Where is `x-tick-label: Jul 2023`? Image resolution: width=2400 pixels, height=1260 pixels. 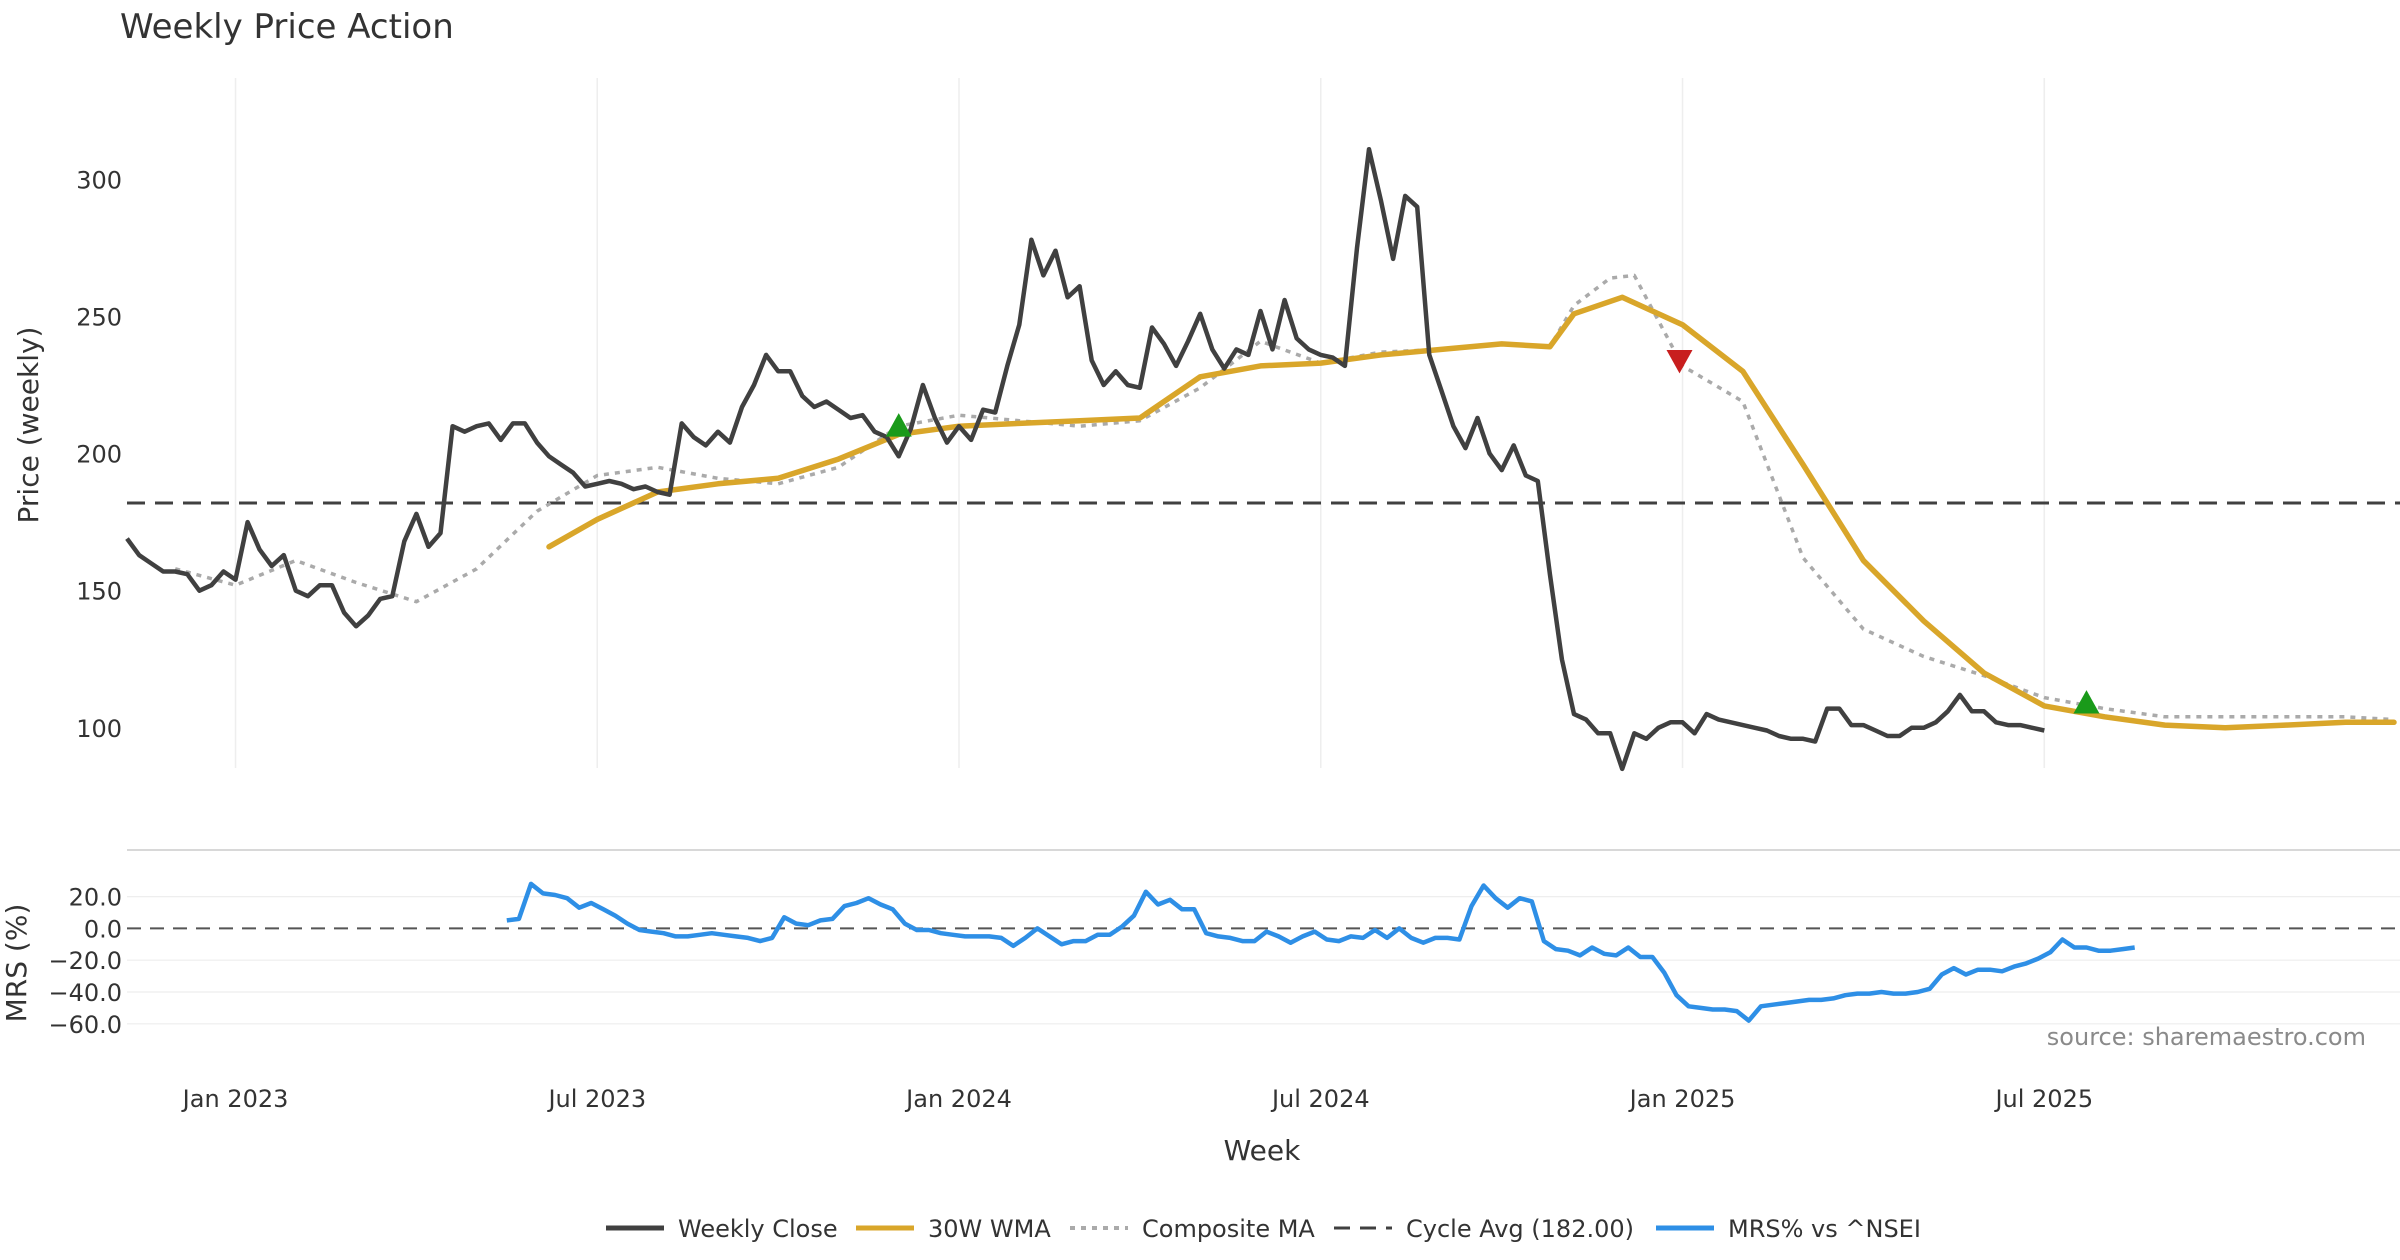
x-tick-label: Jul 2023 is located at coordinates (596, 1099).